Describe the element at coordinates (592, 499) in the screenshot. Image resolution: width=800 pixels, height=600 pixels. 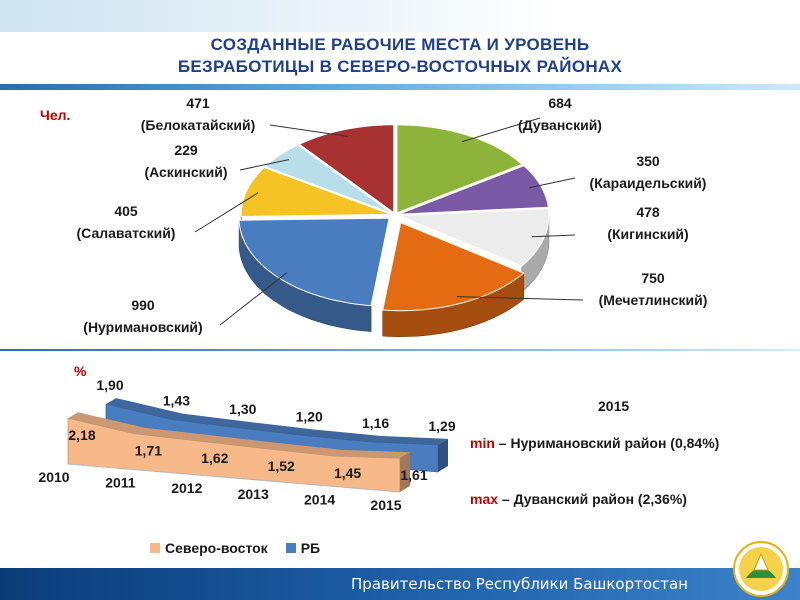
I see `notes-max-text: – Дуванский район (2,36%)` at that location.